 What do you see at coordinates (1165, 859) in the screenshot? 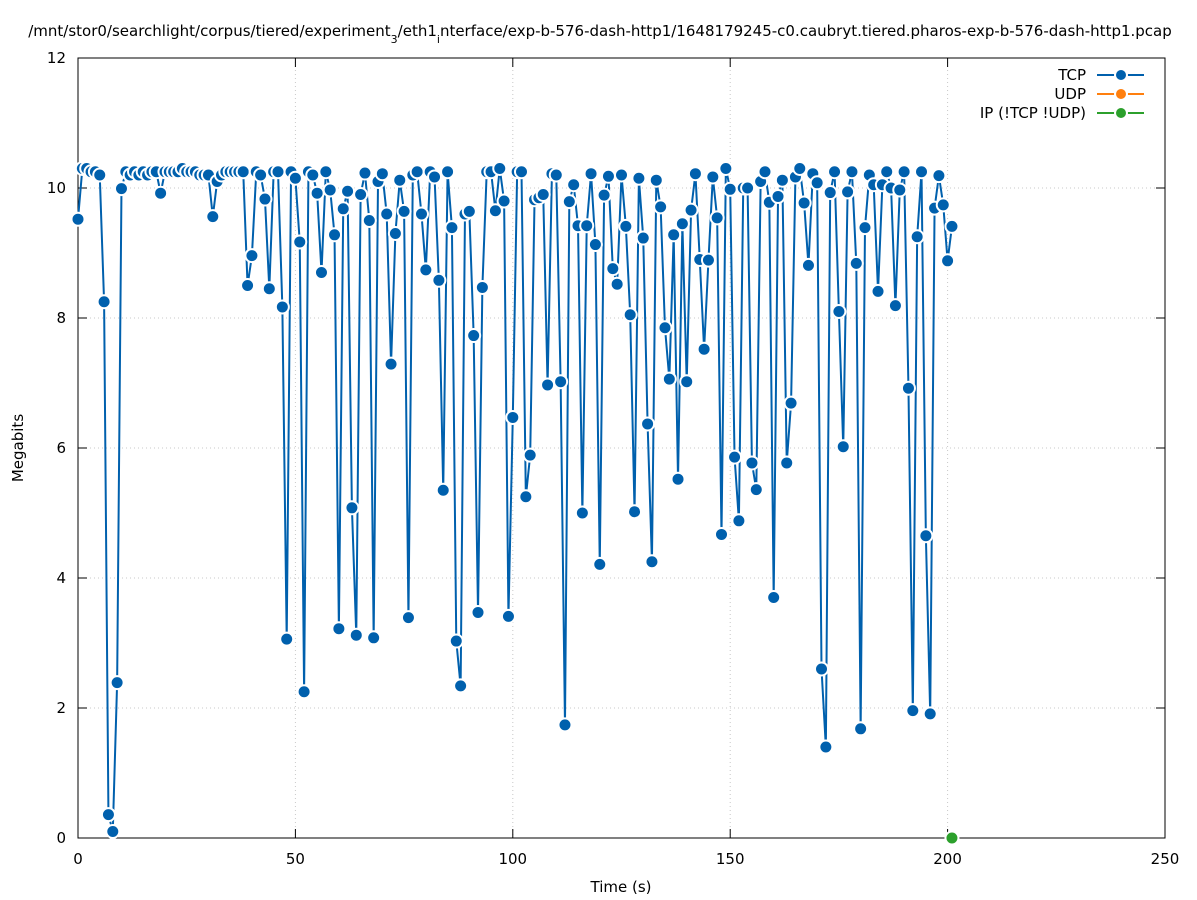
I see `x-tick-label: 250` at bounding box center [1165, 859].